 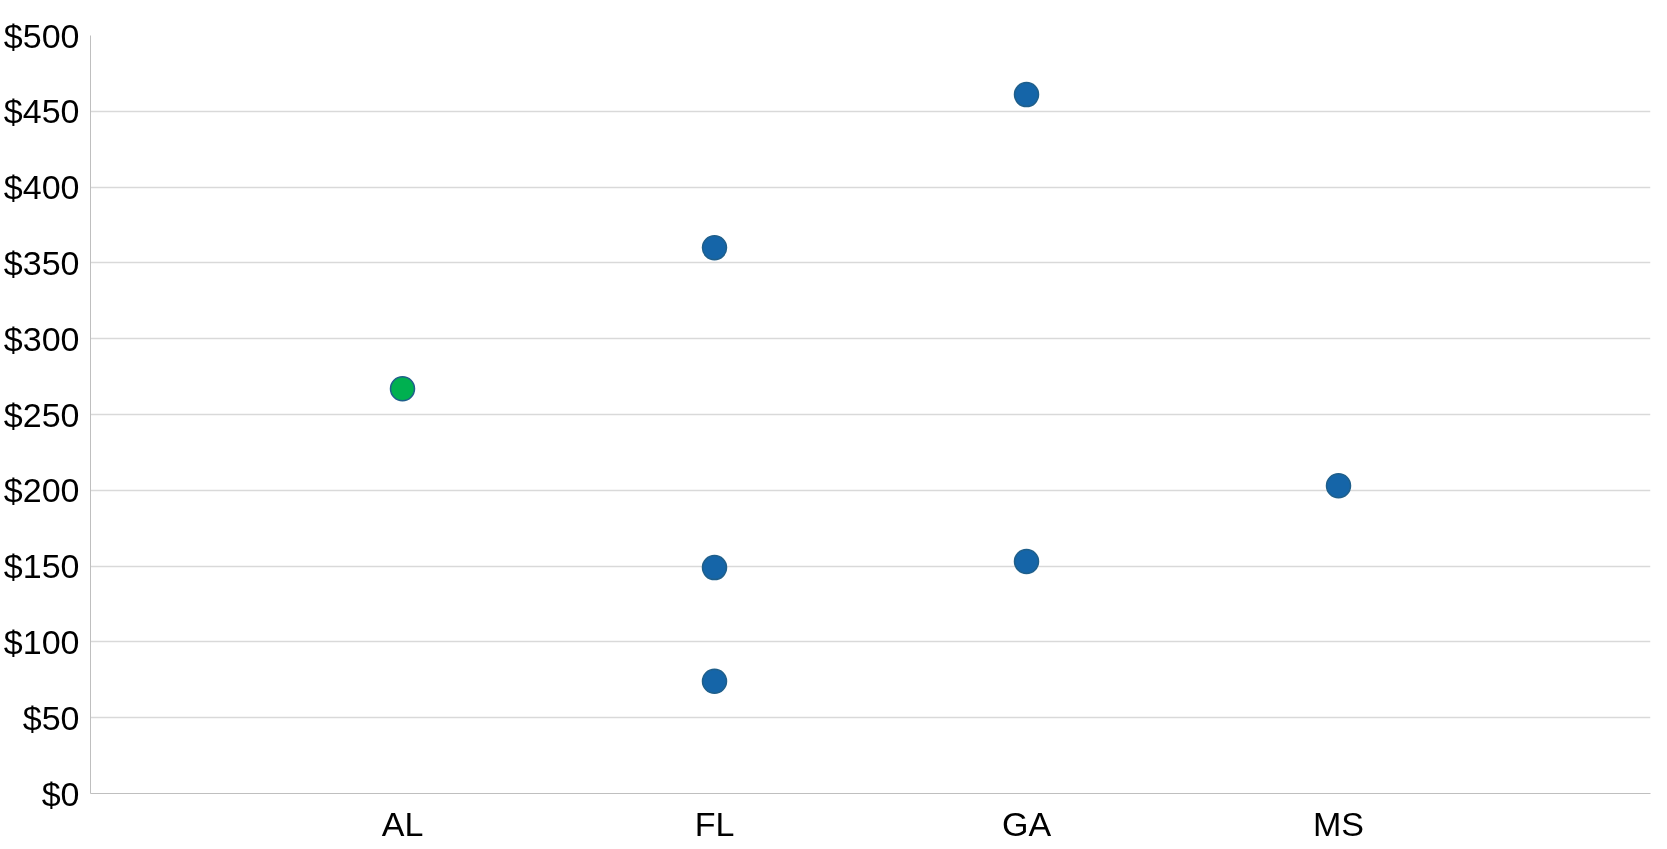 I want to click on y-tick-label: $0, so click(x=60, y=793).